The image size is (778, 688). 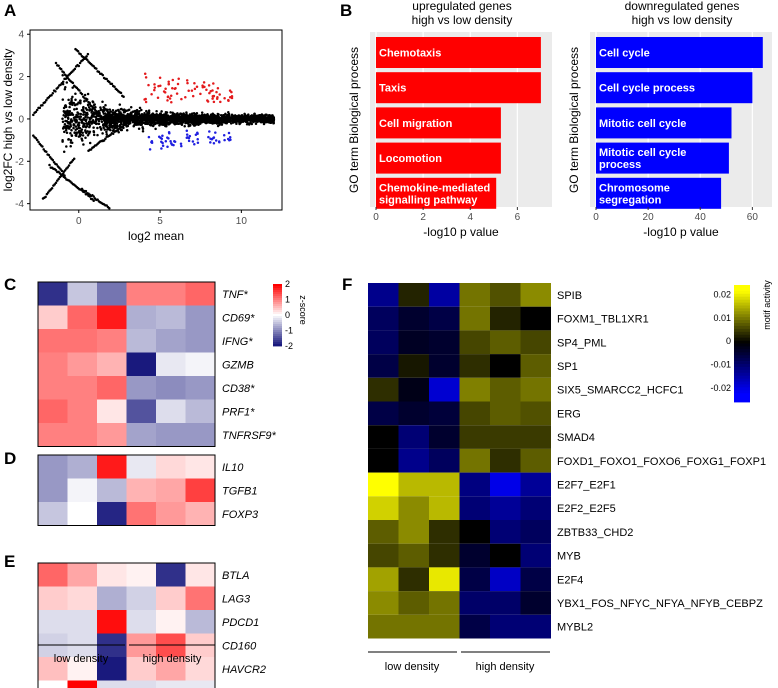 What do you see at coordinates (21, 119) in the screenshot?
I see `y-tick-label: 0` at bounding box center [21, 119].